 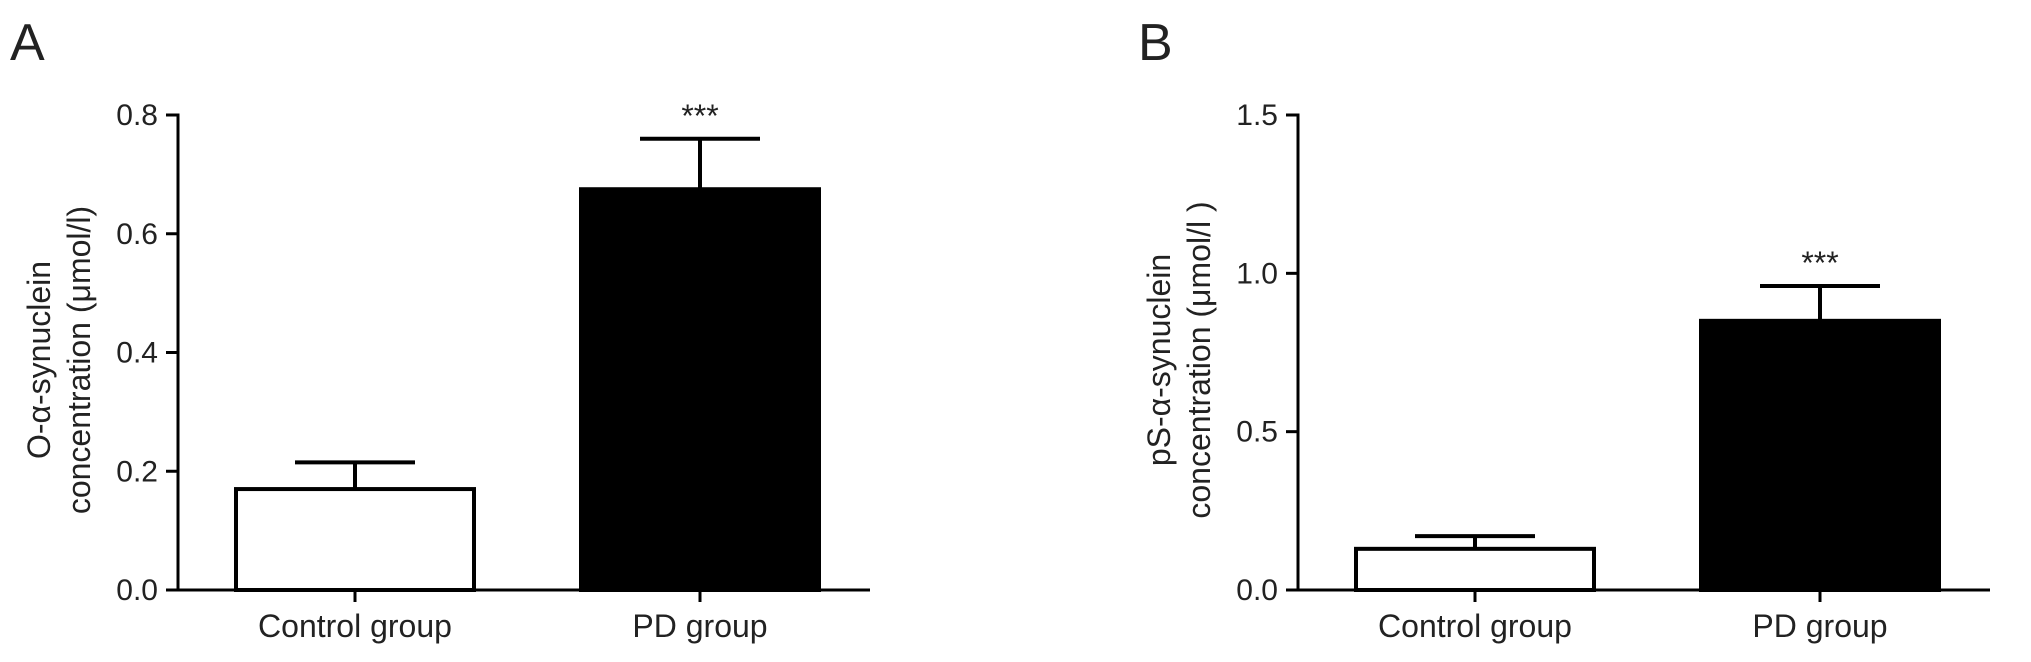 I want to click on y-tick-label: 0.8, so click(x=137, y=115).